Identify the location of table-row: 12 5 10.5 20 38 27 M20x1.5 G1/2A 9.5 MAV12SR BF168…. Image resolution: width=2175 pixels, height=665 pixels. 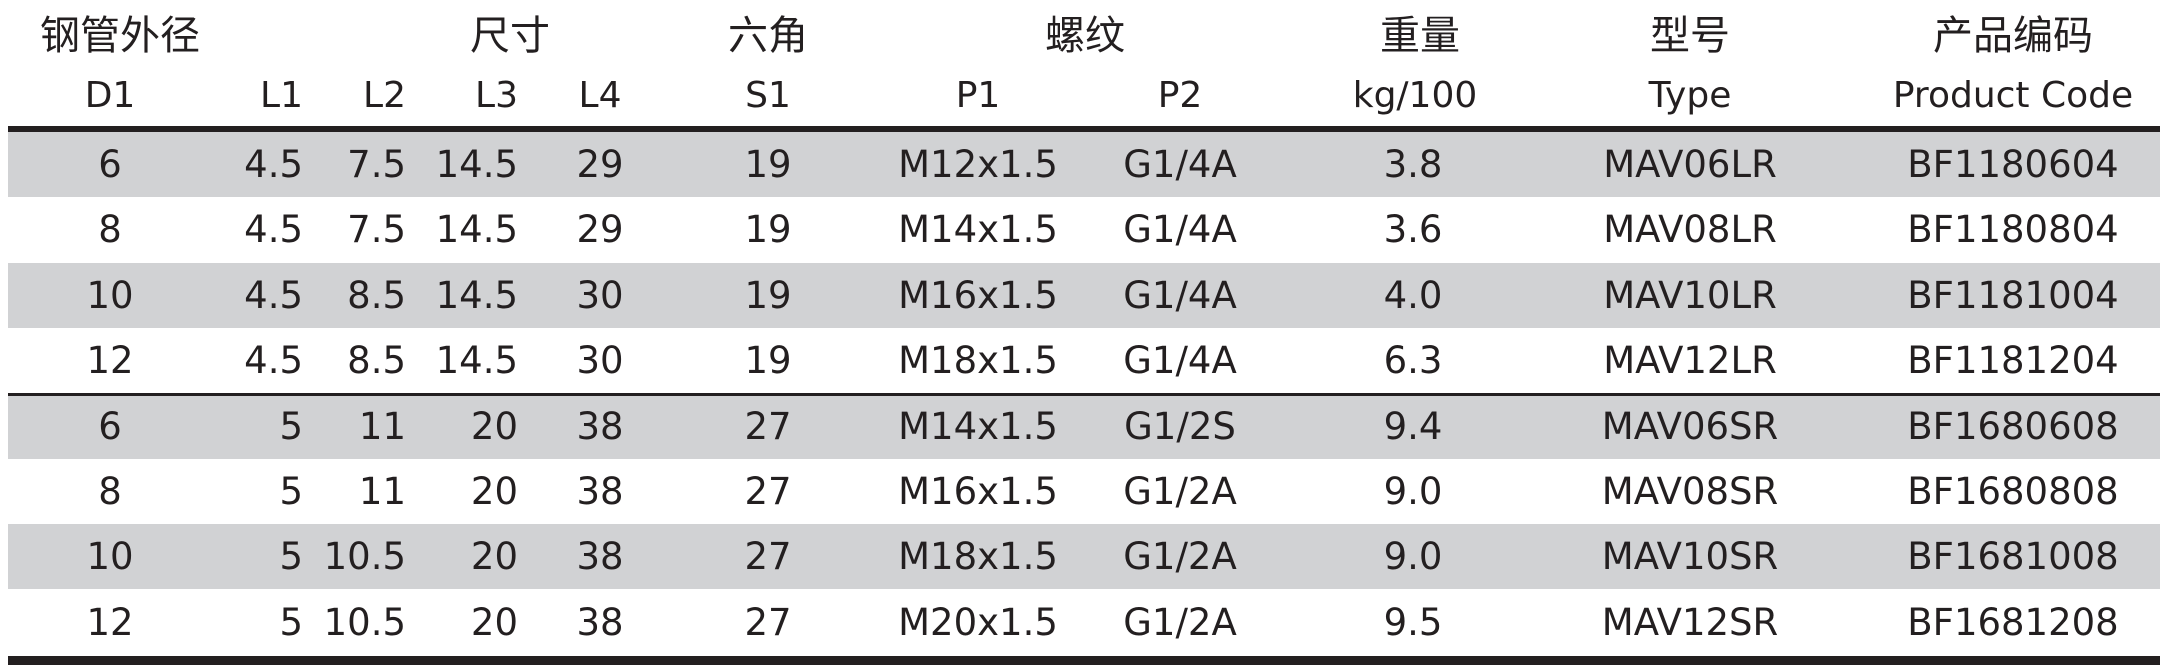
(1084, 622).